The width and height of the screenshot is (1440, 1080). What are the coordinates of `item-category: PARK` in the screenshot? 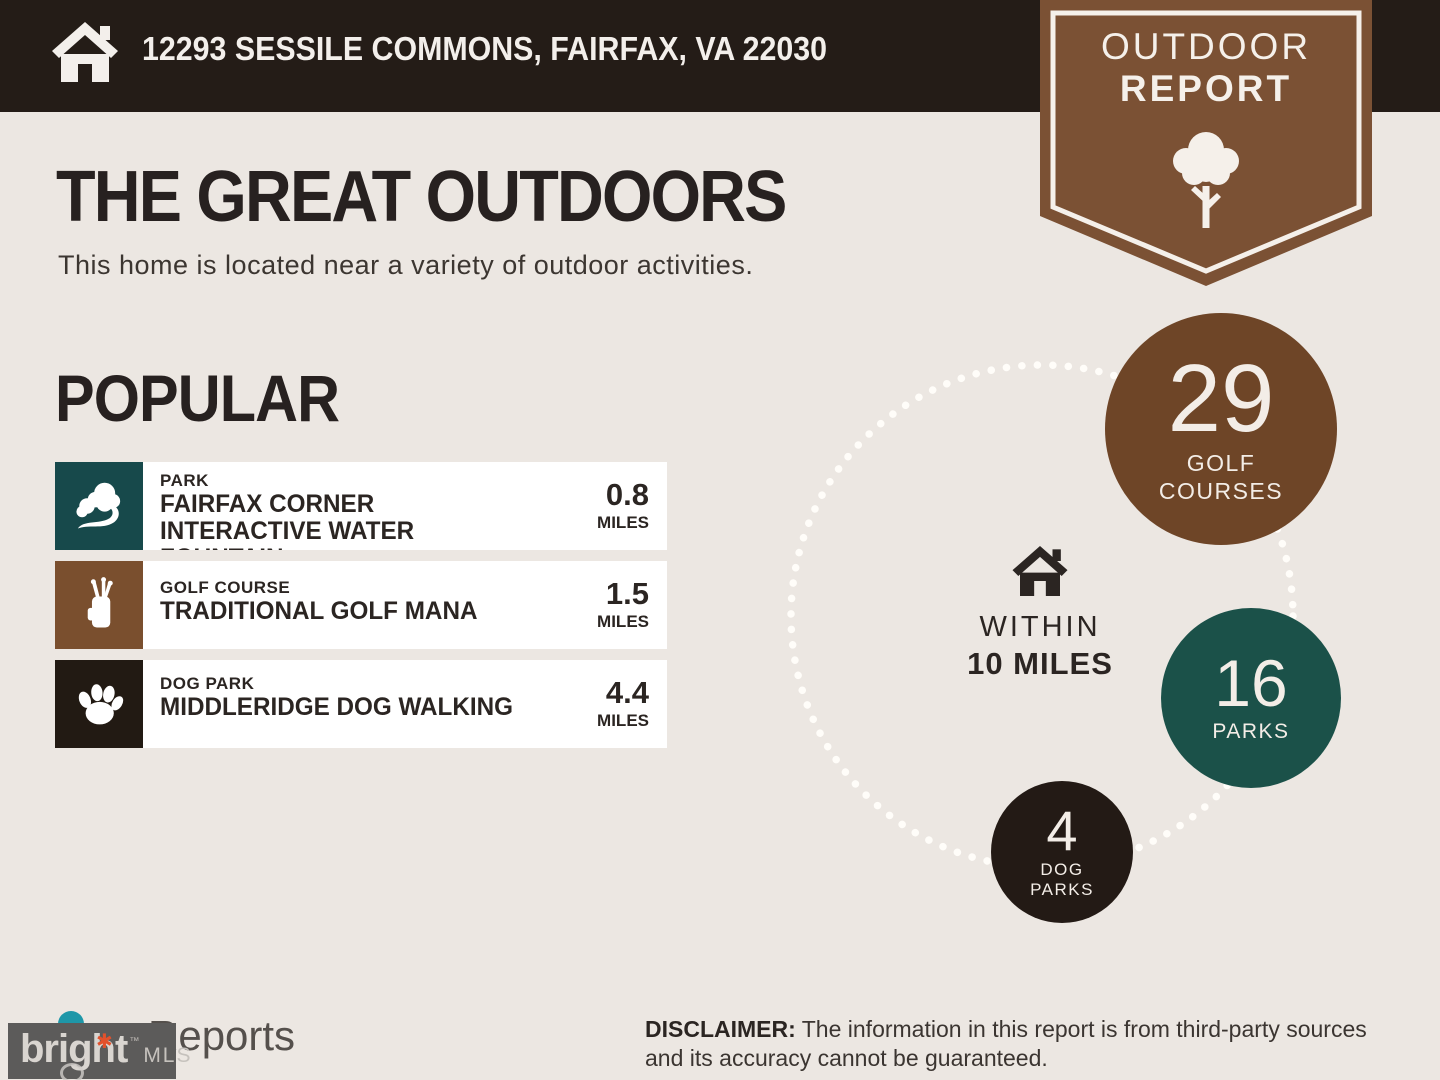 It's located at (184, 480).